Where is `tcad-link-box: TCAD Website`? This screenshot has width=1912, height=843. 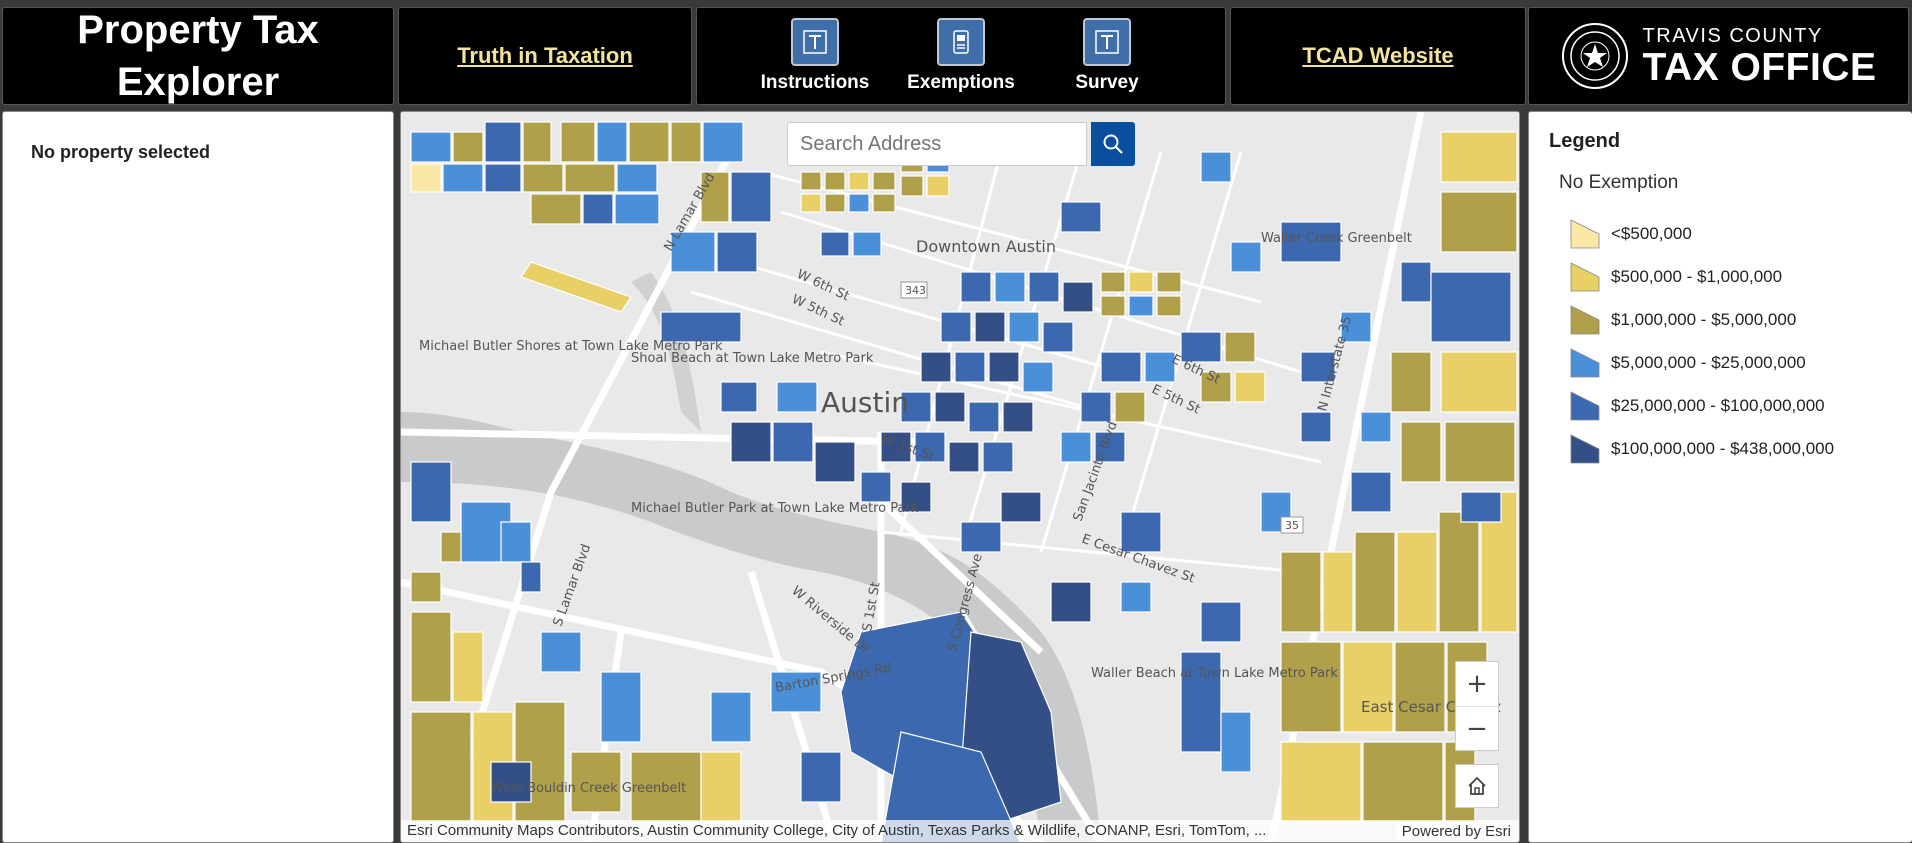 tcad-link-box: TCAD Website is located at coordinates (1378, 56).